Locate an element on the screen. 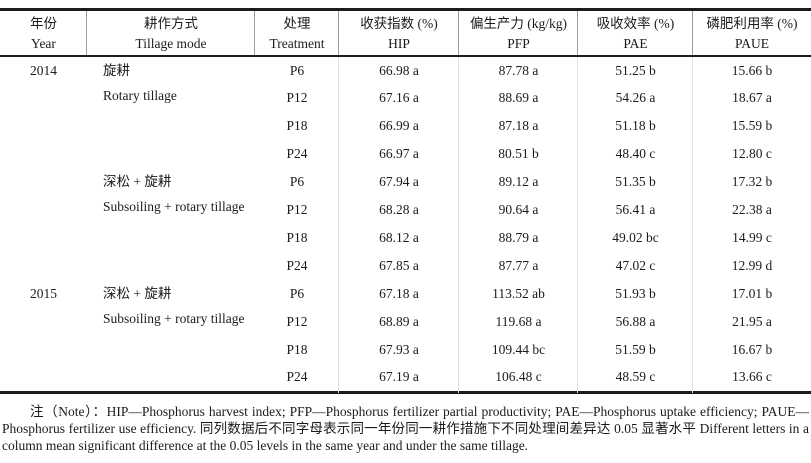  pae-cell: 51.59 b is located at coordinates (635, 349).